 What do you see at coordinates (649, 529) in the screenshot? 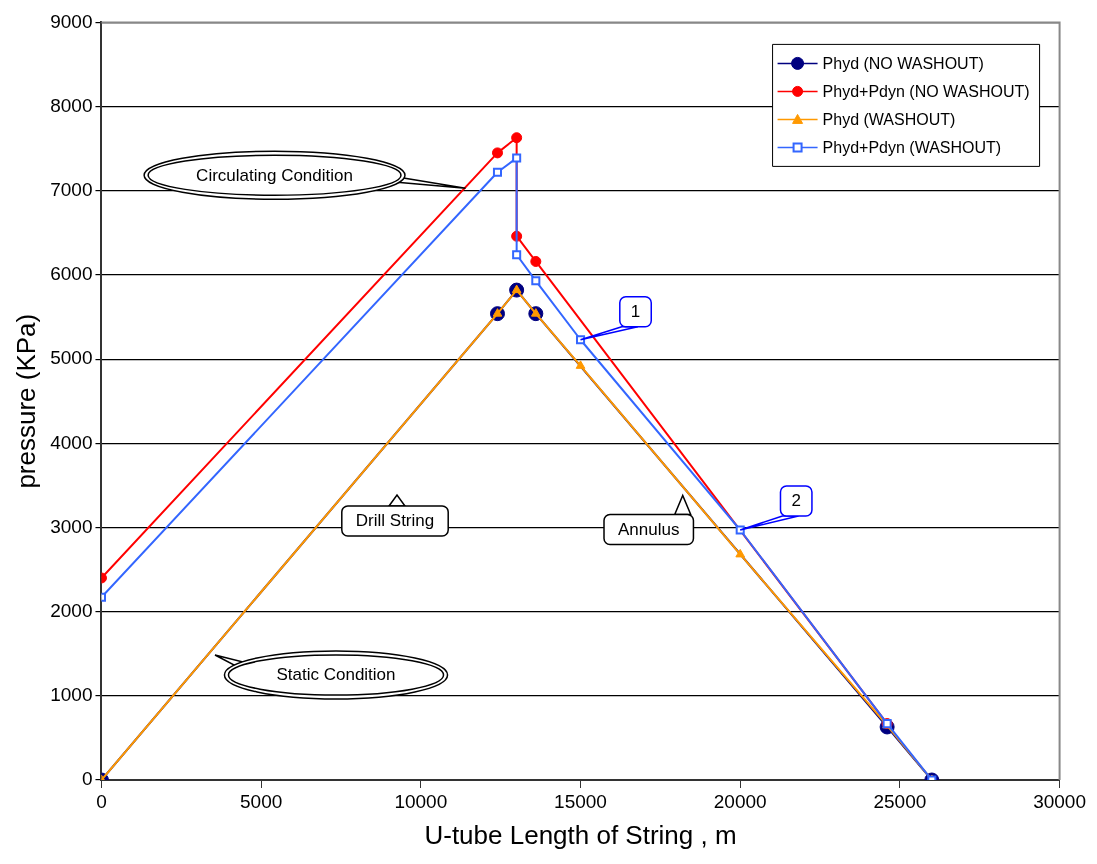
I see `annotation: Annulus` at bounding box center [649, 529].